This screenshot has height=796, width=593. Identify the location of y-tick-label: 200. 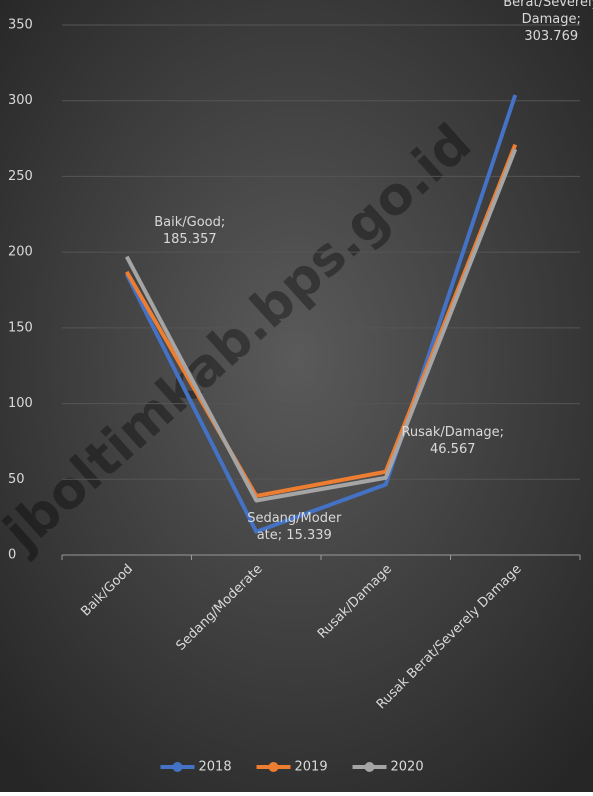
(20, 252).